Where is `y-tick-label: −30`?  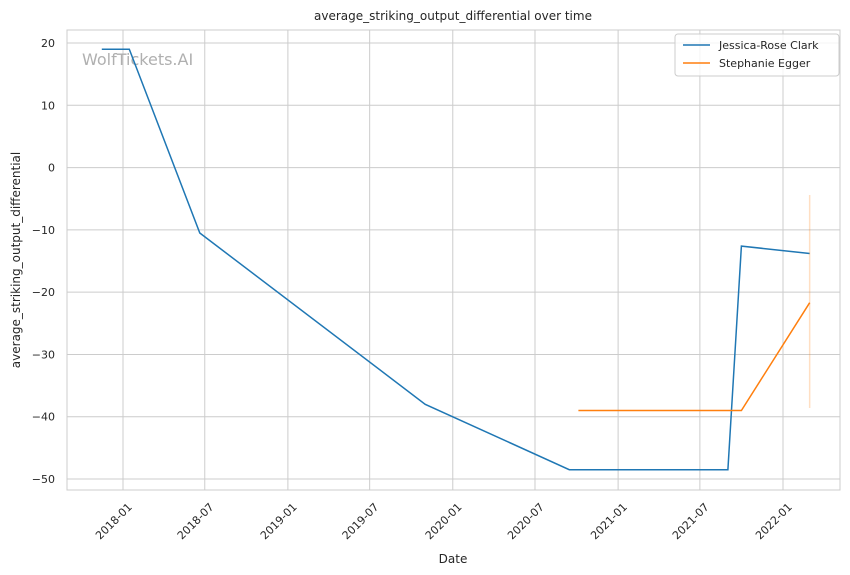
y-tick-label: −30 is located at coordinates (43, 354).